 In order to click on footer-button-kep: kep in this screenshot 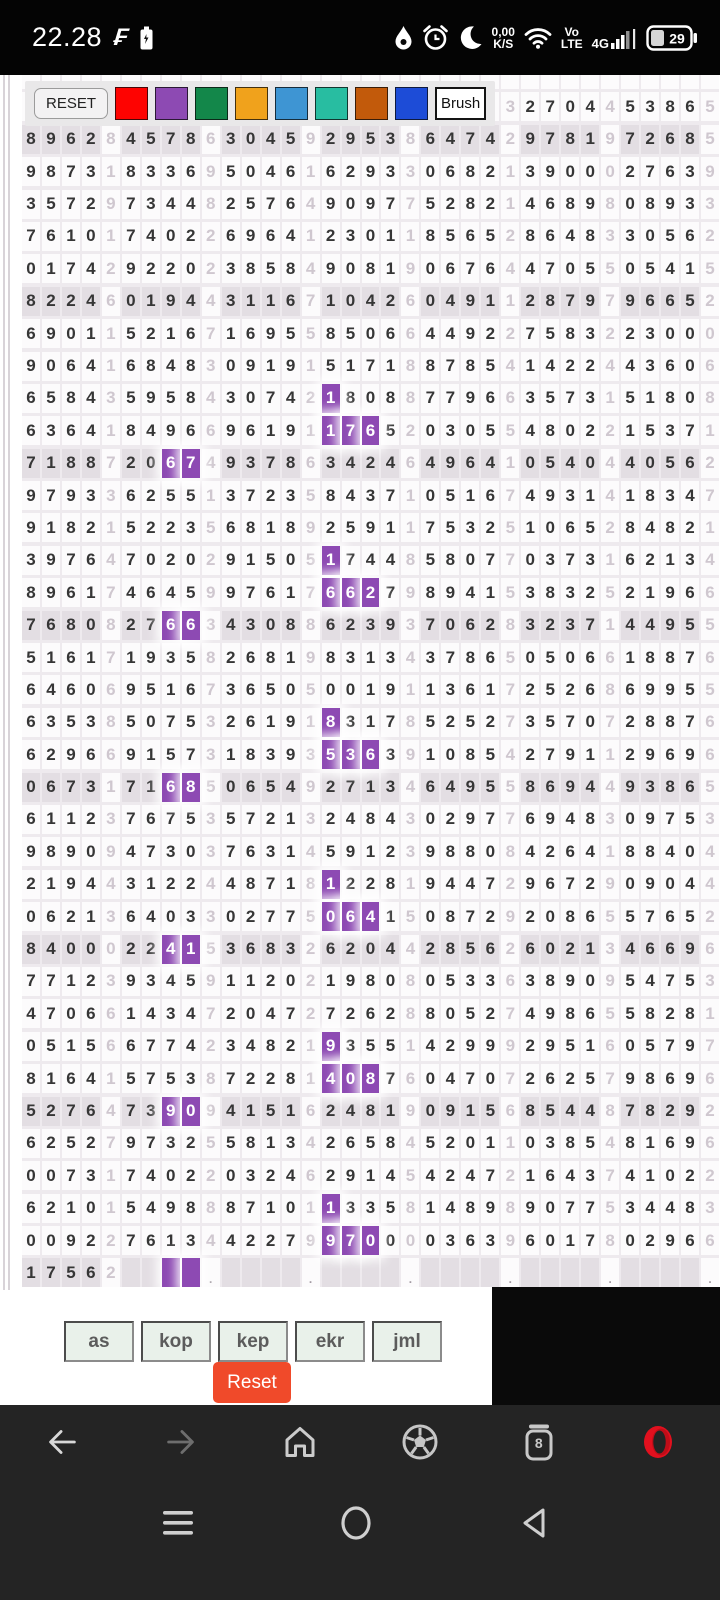, I will do `click(253, 1341)`.